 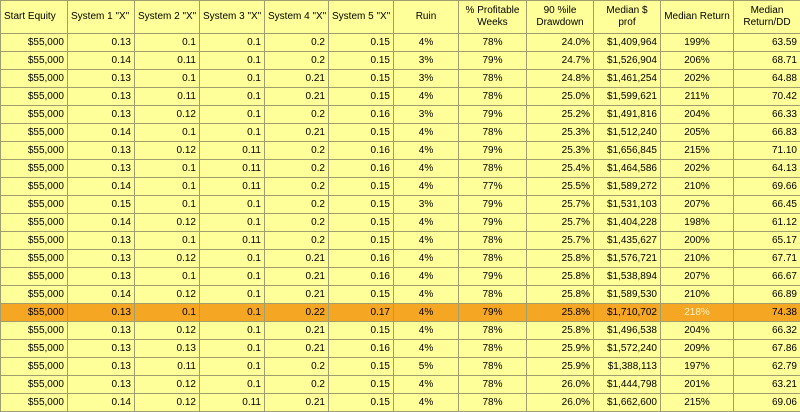 I want to click on cell-median-profit: $1,409,964, so click(x=627, y=43).